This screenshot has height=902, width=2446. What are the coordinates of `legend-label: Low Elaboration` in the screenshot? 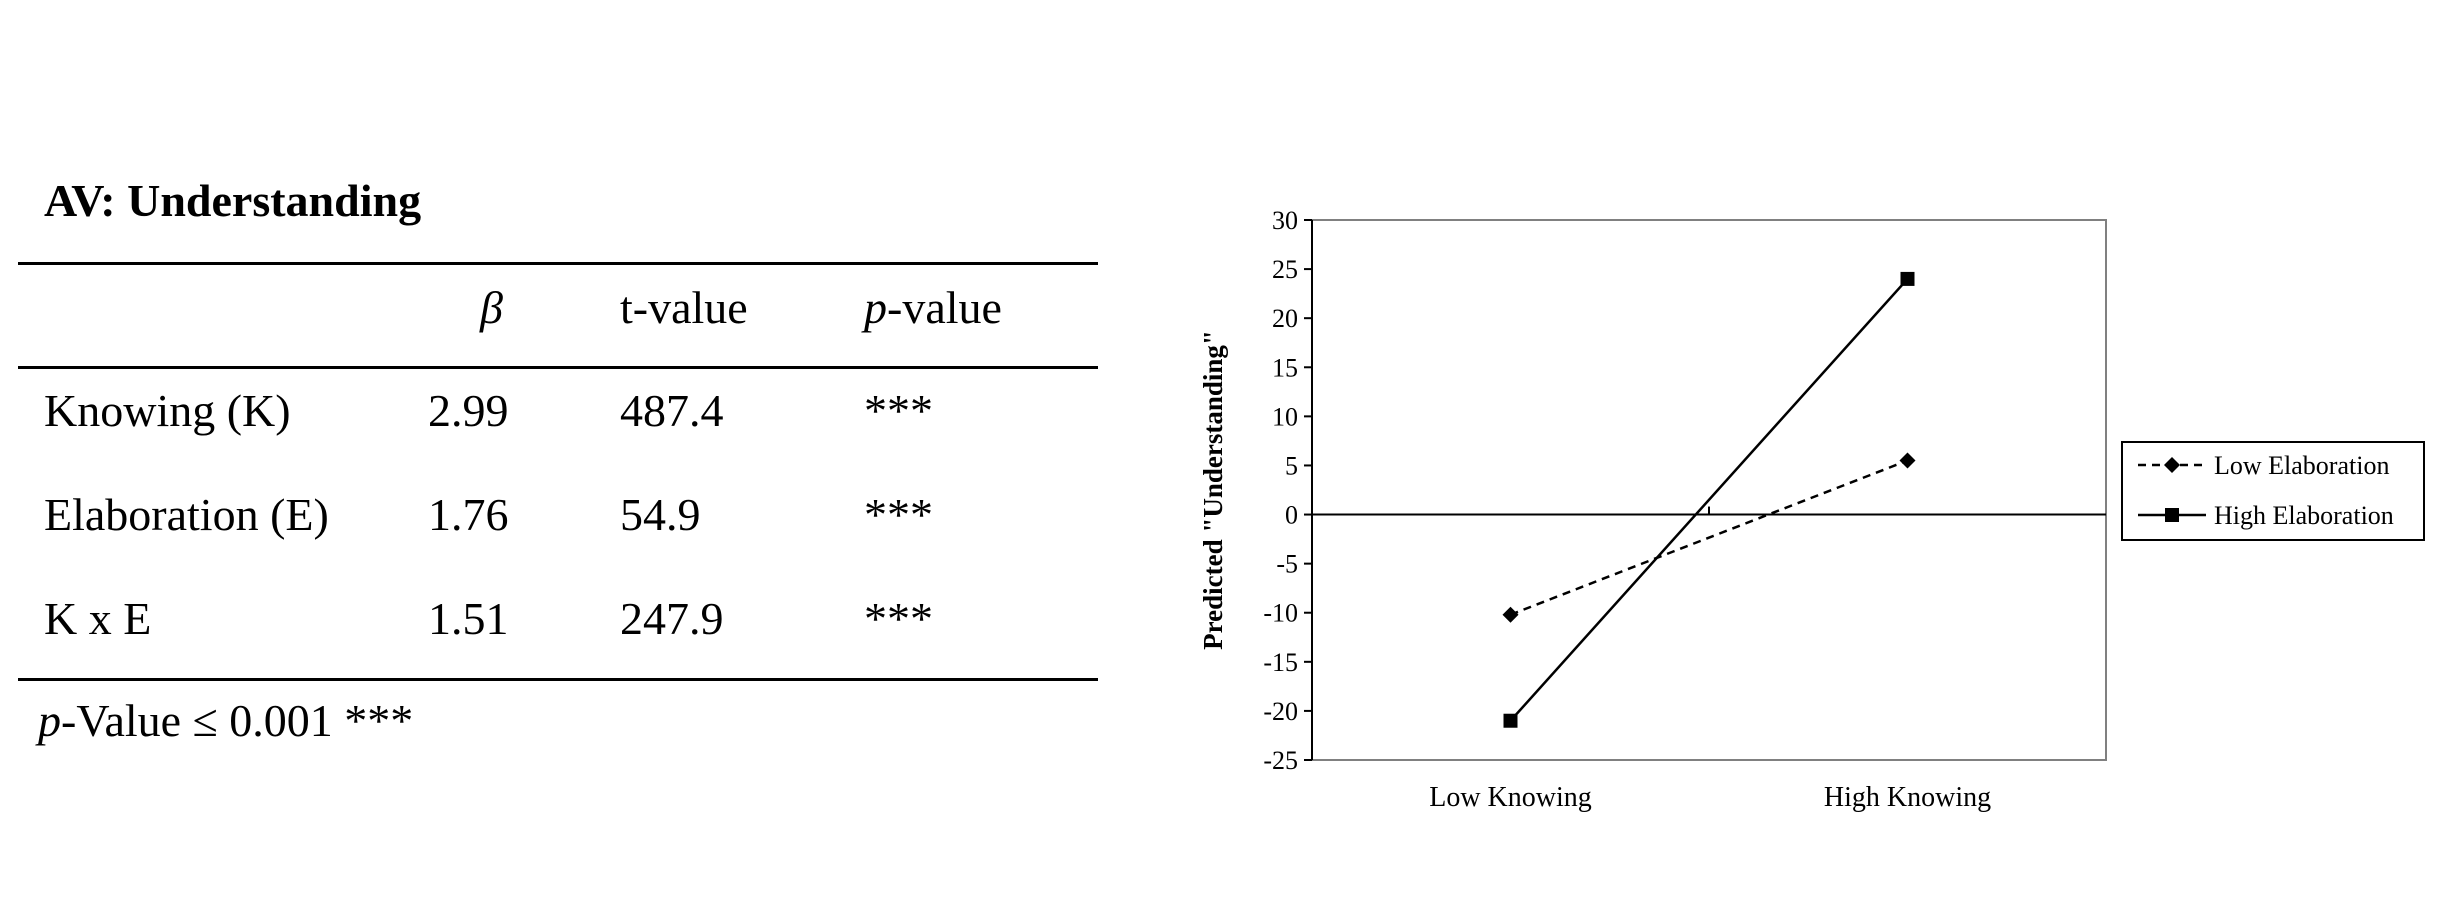 It's located at (2301, 465).